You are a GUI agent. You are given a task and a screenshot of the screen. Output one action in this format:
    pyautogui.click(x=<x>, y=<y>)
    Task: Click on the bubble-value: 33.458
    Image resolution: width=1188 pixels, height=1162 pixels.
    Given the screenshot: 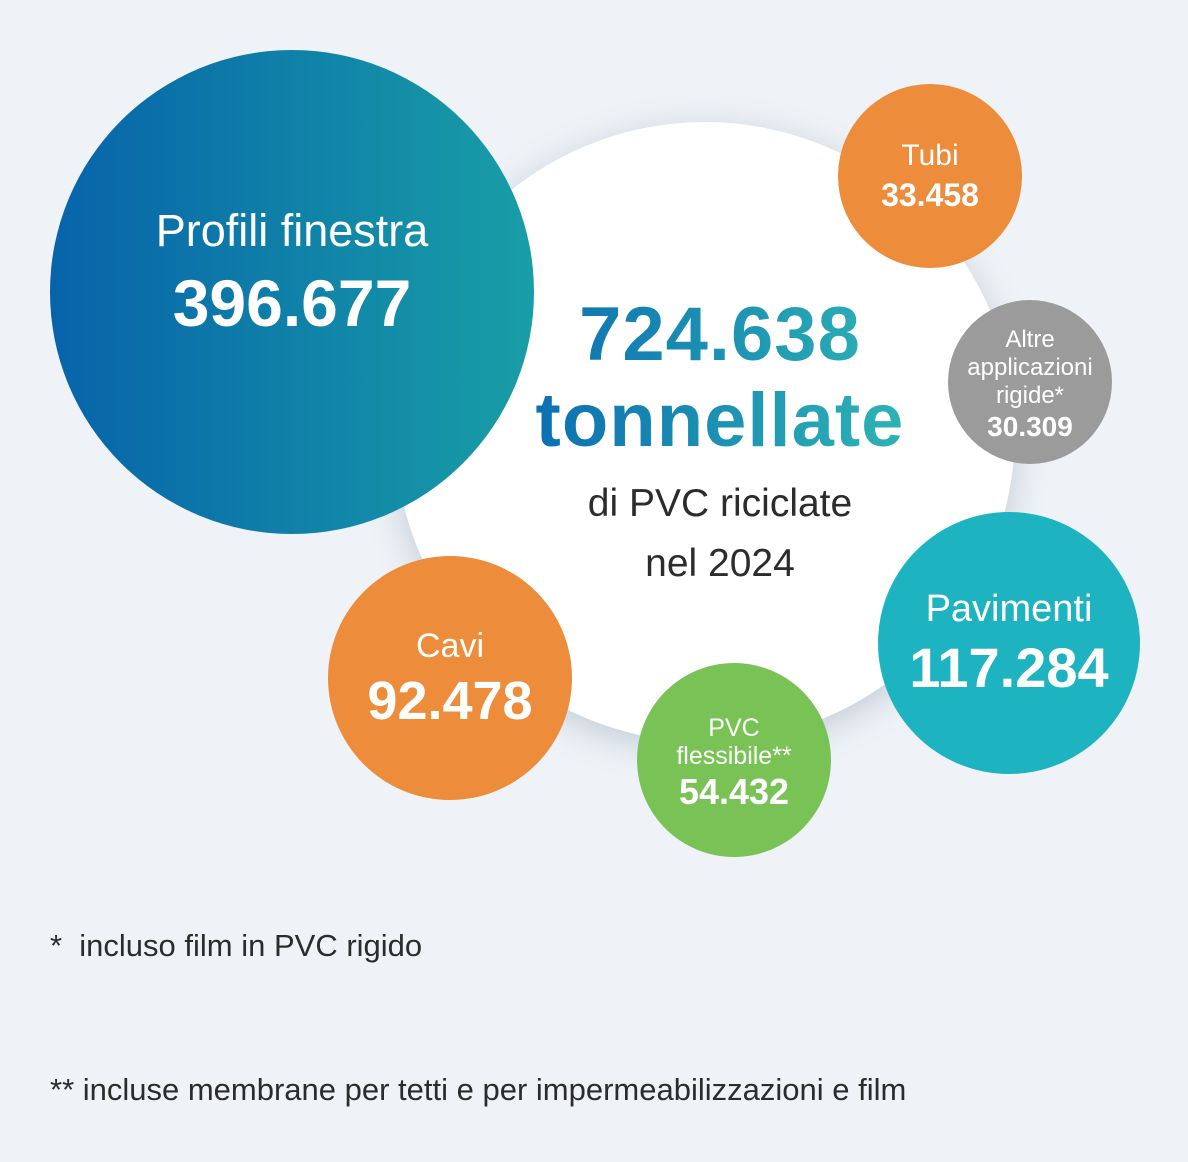 What is the action you would take?
    pyautogui.click(x=930, y=195)
    